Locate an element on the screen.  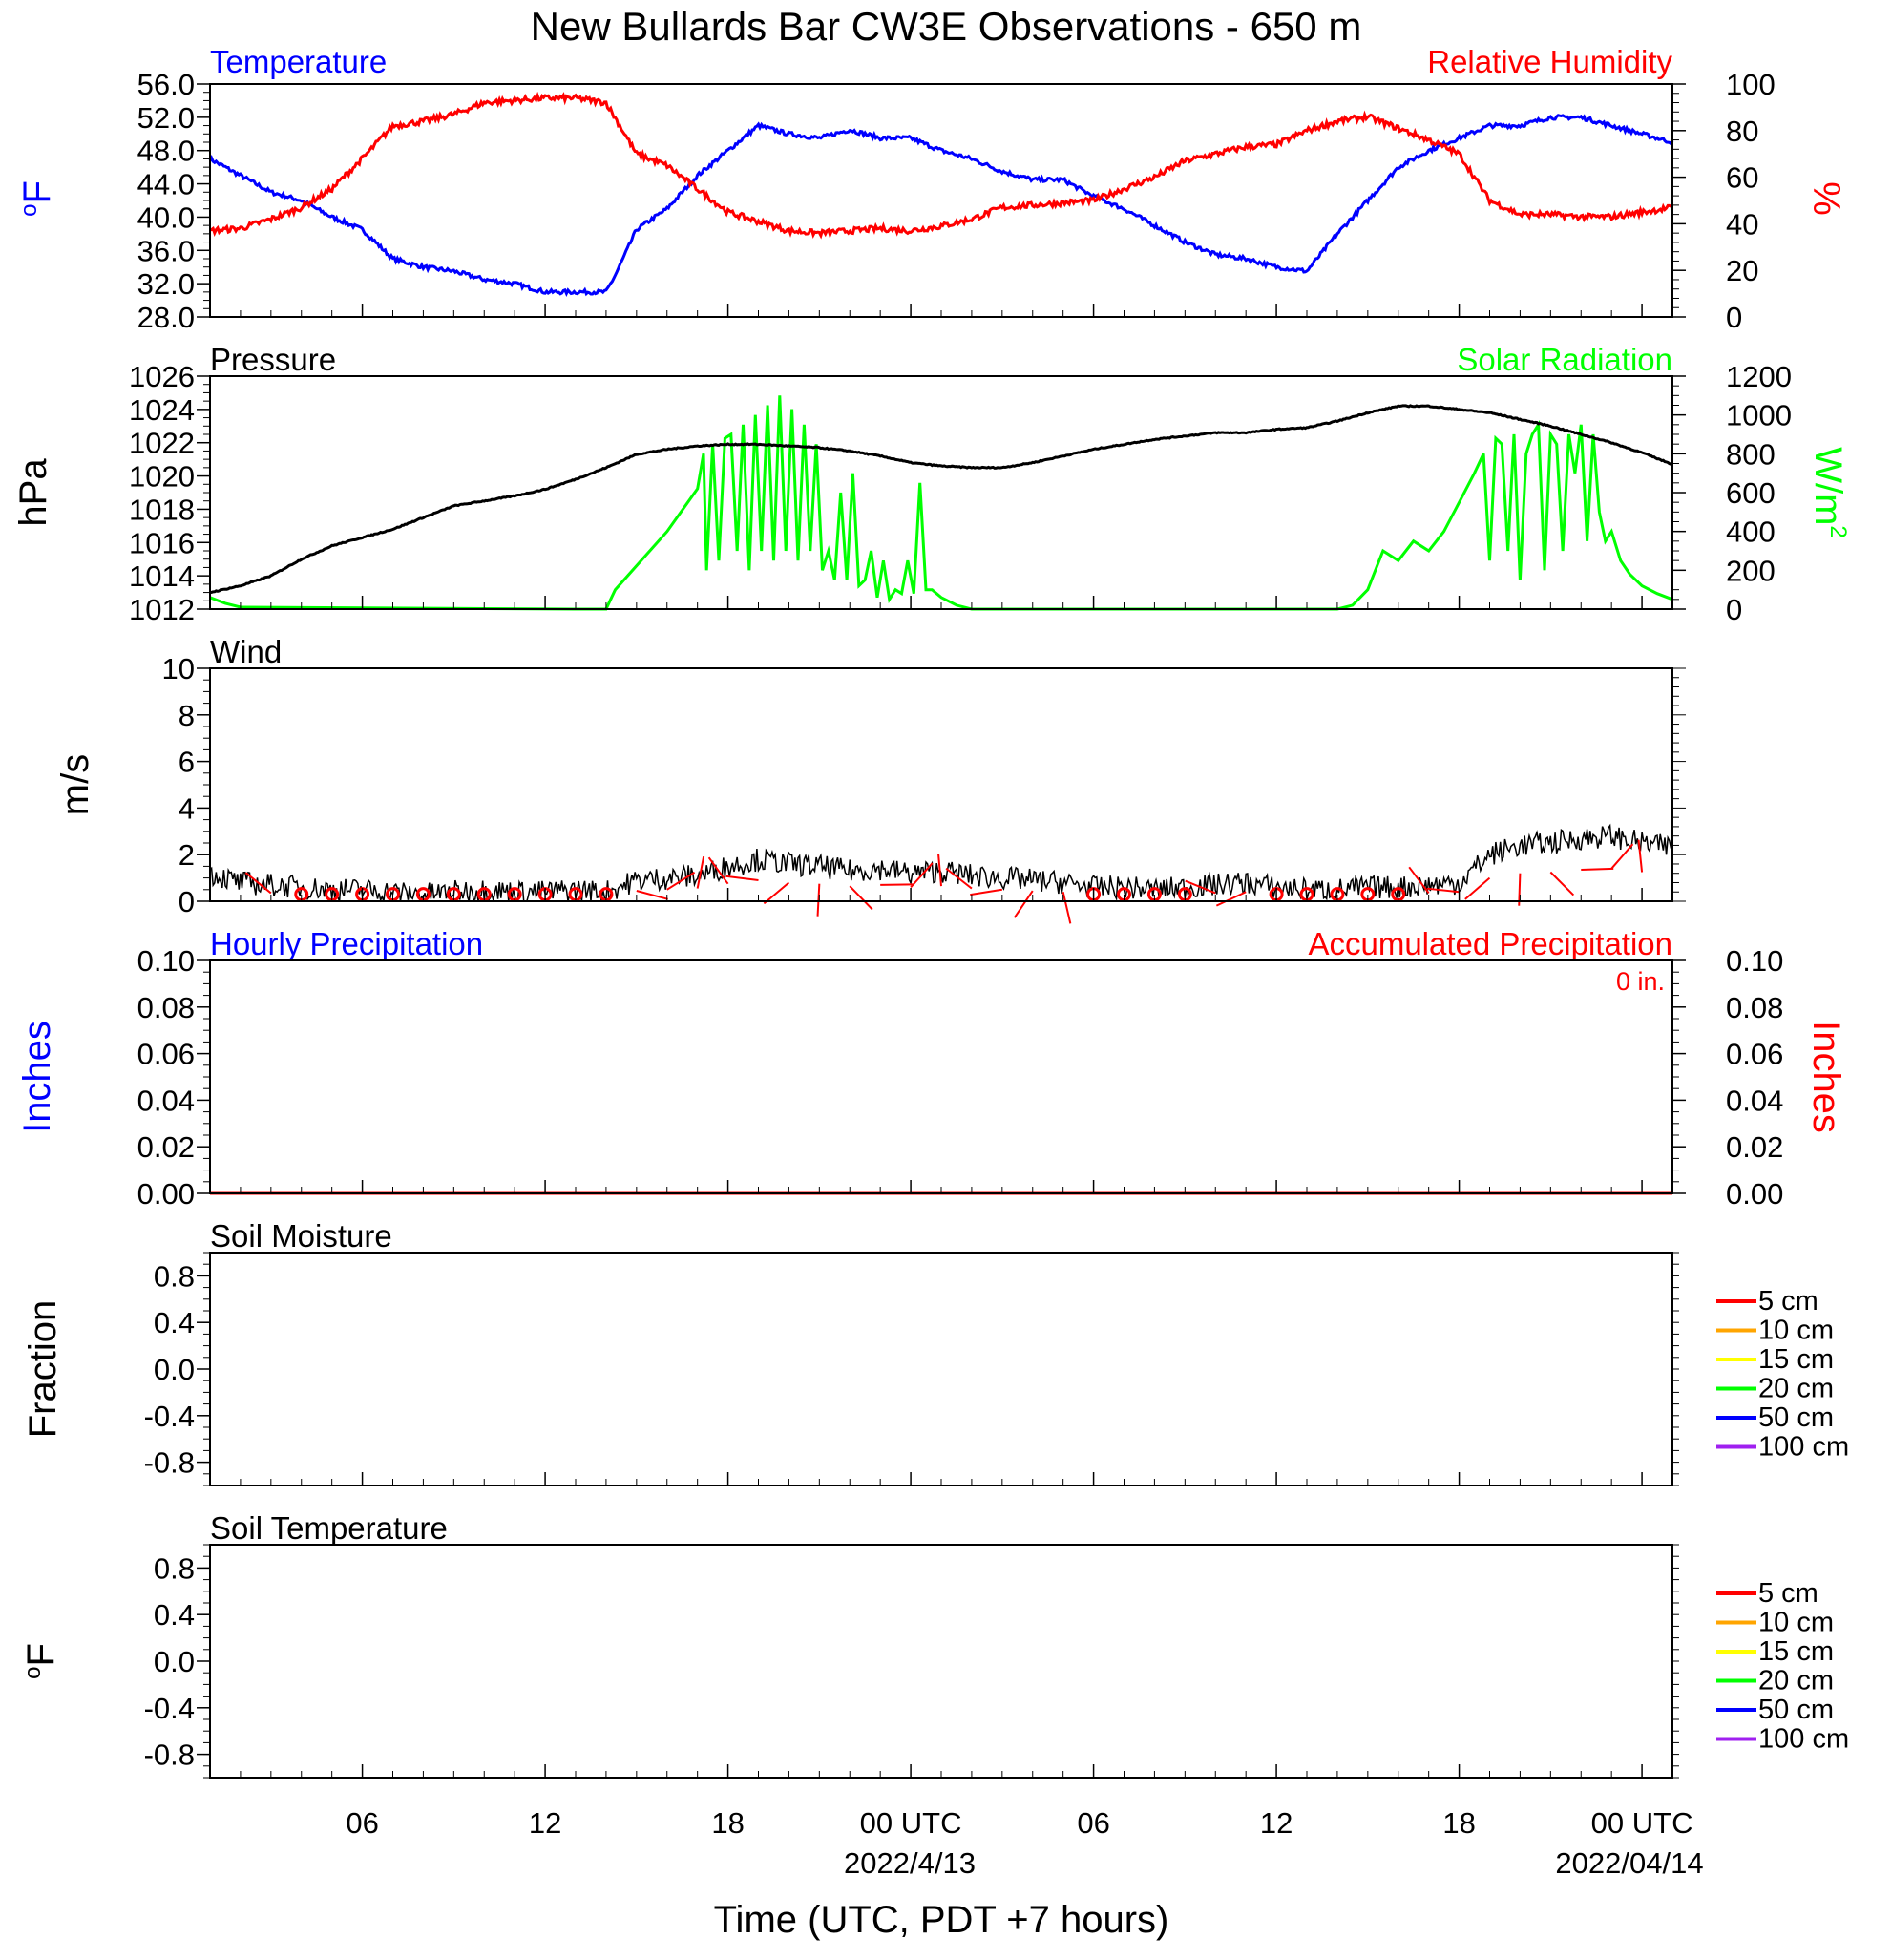
solar-unit-label: W/m2 is located at coordinates (1829, 492).